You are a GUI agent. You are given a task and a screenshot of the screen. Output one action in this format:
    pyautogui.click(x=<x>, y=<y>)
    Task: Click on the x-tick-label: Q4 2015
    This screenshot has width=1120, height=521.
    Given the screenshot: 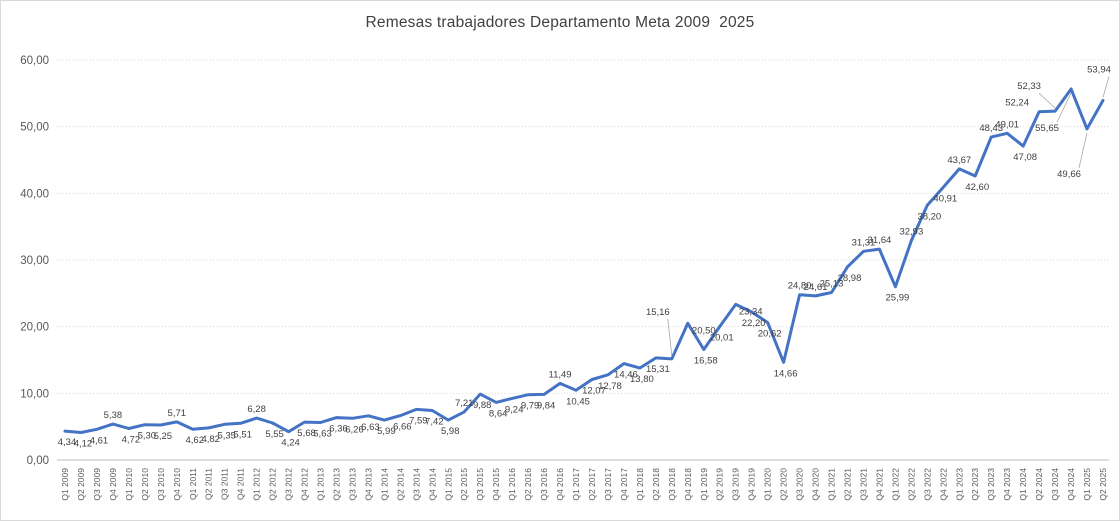 What is the action you would take?
    pyautogui.click(x=496, y=484)
    